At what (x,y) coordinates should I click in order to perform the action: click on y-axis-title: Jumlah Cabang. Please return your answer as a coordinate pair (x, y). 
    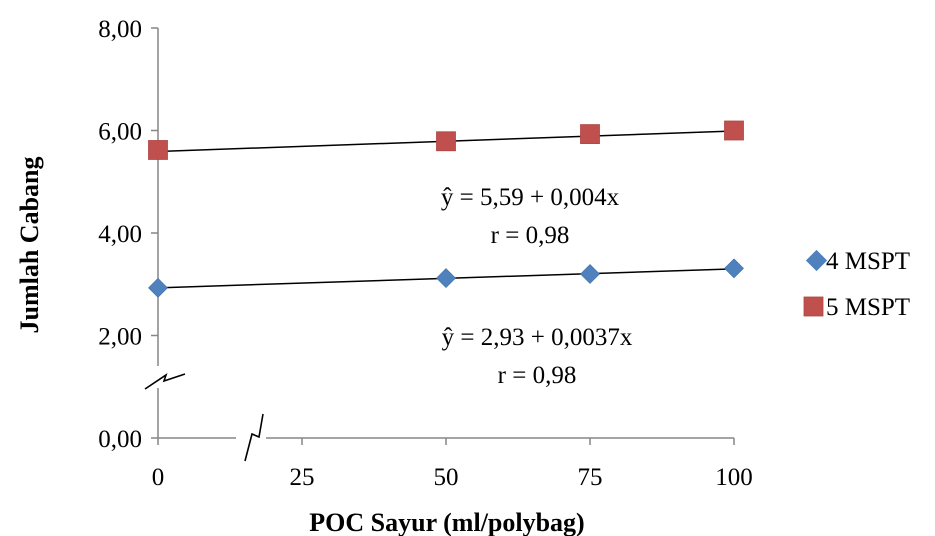
    Looking at the image, I should click on (29, 245).